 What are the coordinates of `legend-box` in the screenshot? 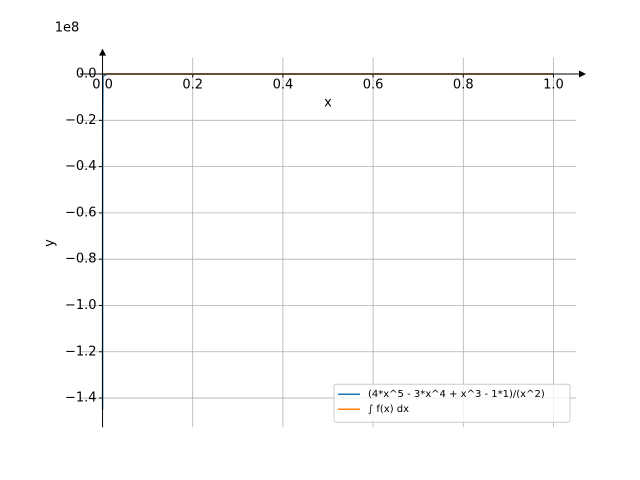 It's located at (452, 403).